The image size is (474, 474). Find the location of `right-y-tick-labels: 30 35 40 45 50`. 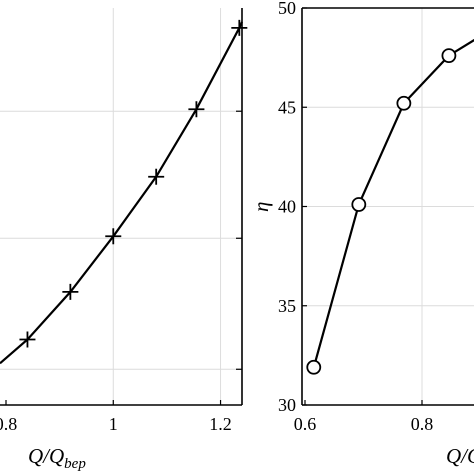

right-y-tick-labels: 30 35 40 45 50 is located at coordinates (287, 207).